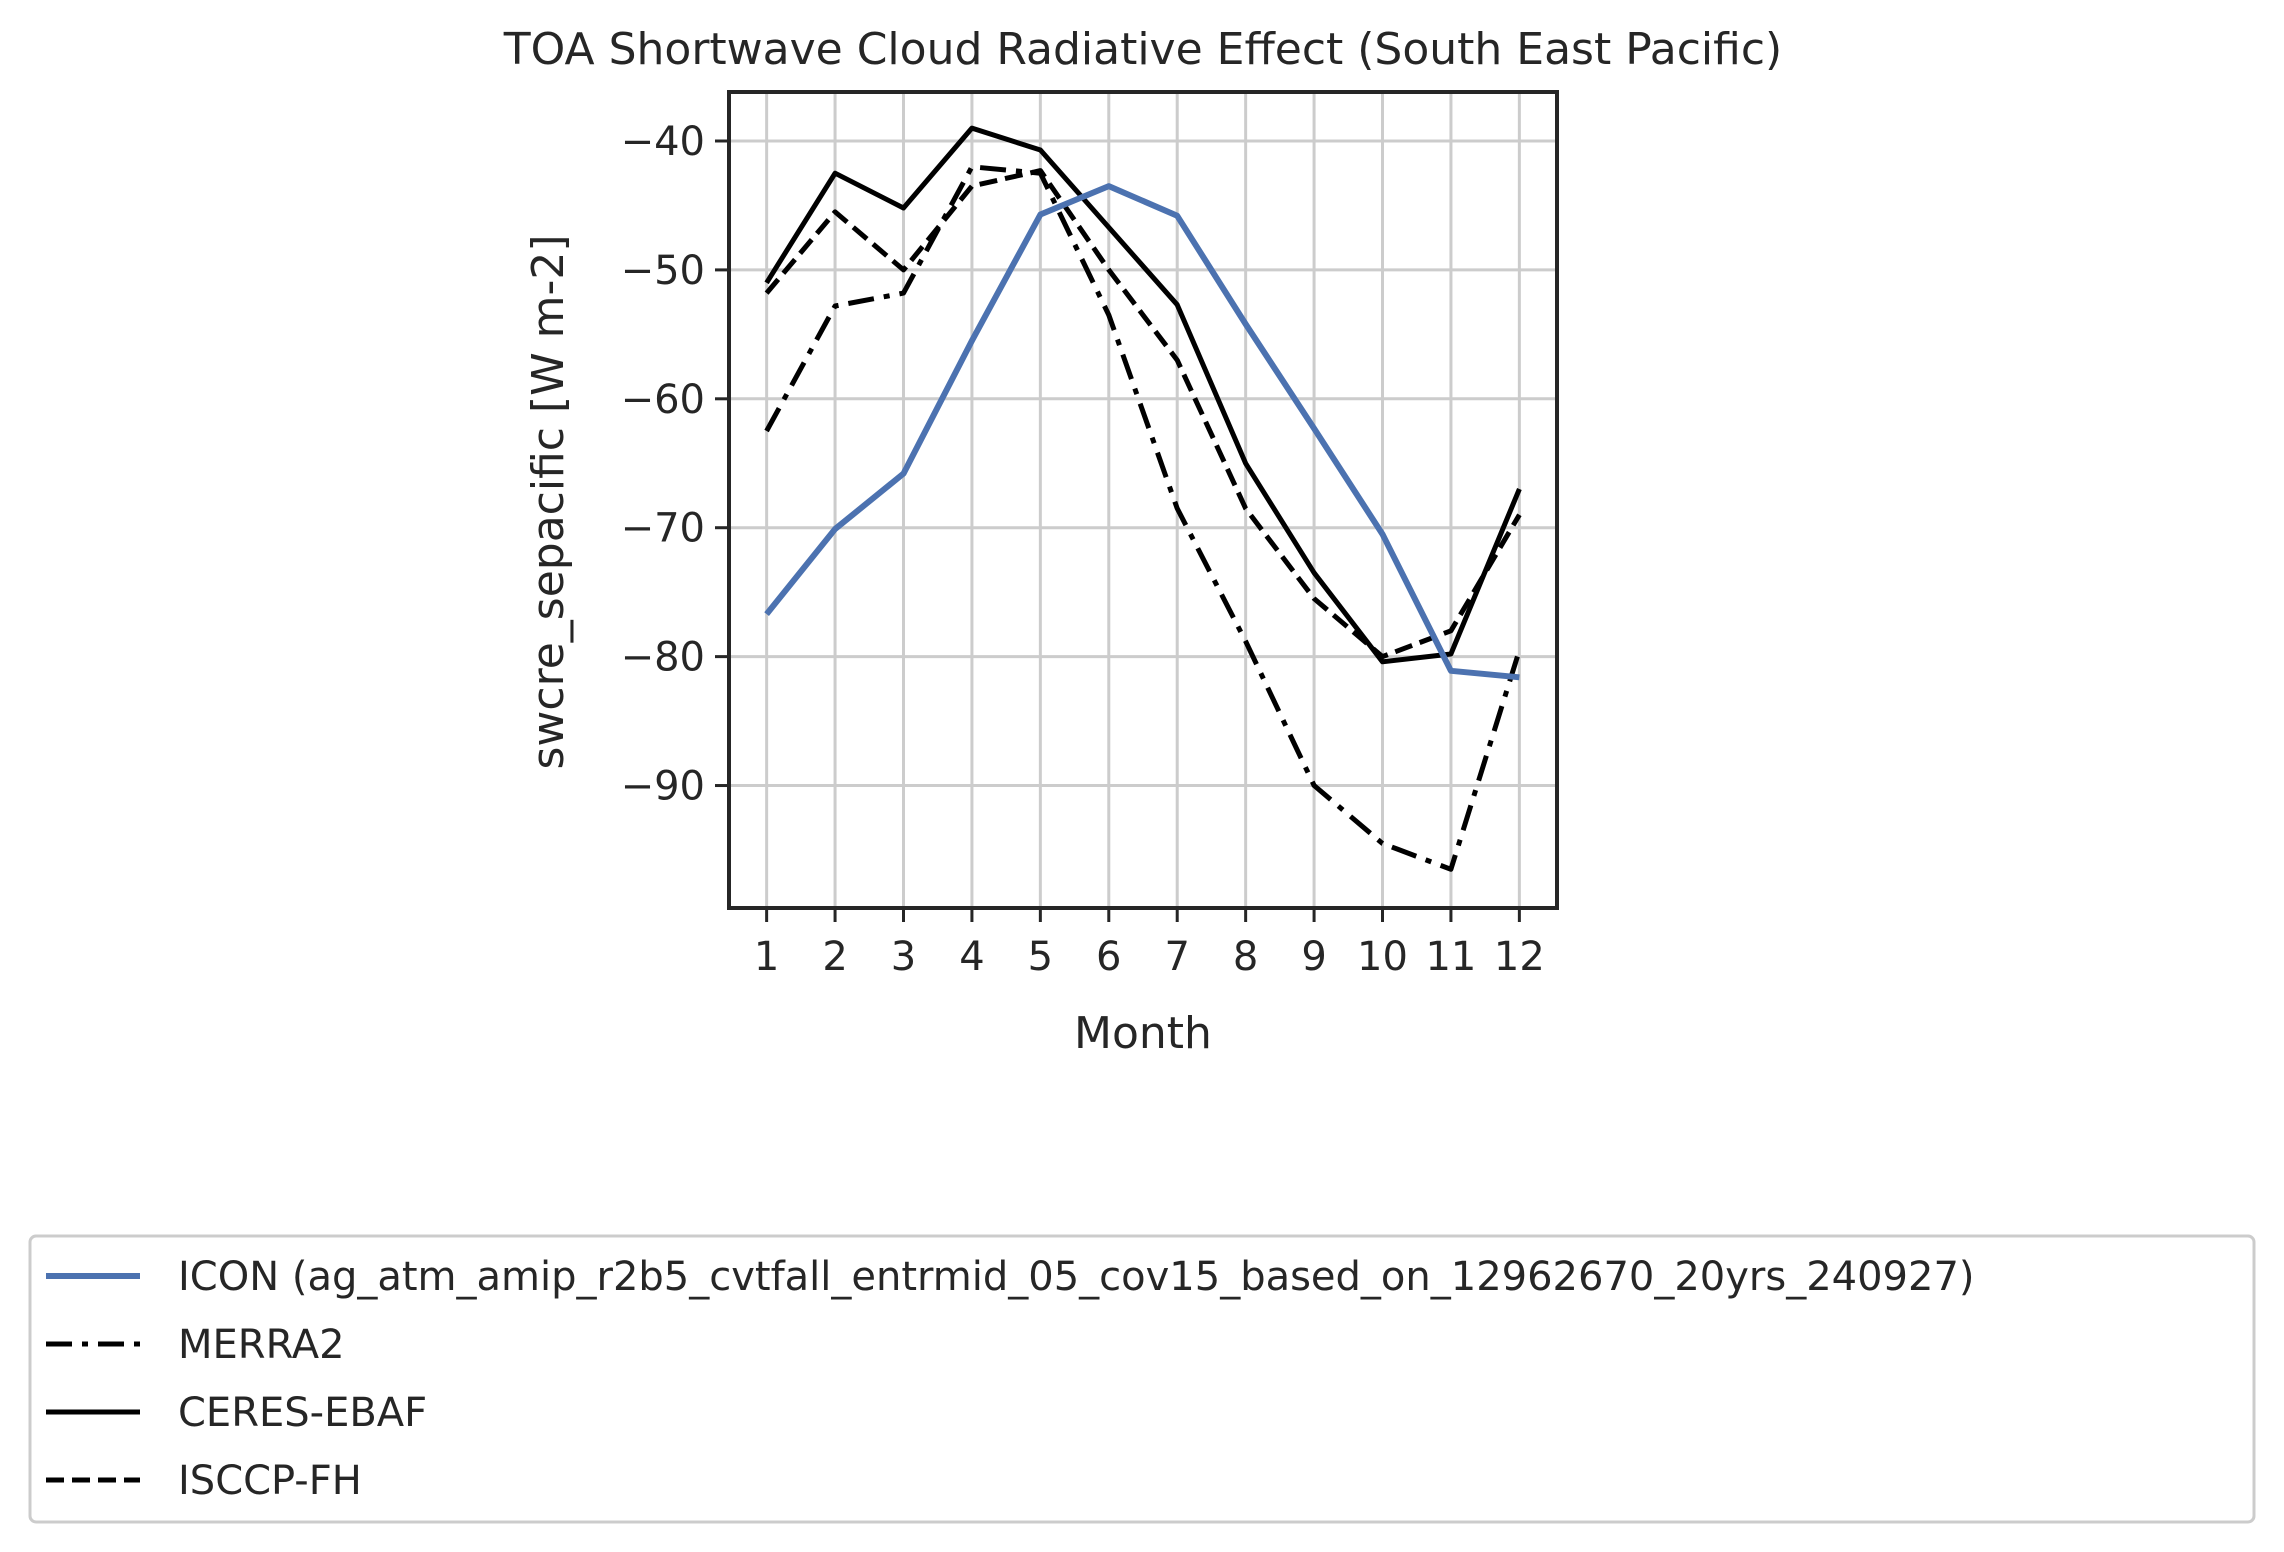 Image resolution: width=2284 pixels, height=1552 pixels. I want to click on x-axis-ticks: 1 2 3 4 5 6 7 8 9 10 11 12, so click(1149, 944).